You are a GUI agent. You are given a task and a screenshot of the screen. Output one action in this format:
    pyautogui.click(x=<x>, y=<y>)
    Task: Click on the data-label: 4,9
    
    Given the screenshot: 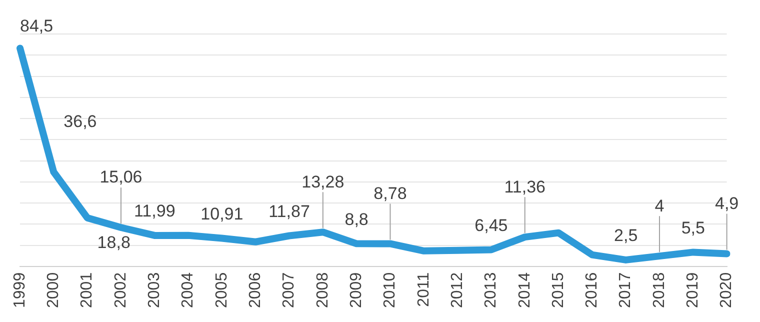 What is the action you would take?
    pyautogui.click(x=726, y=203)
    